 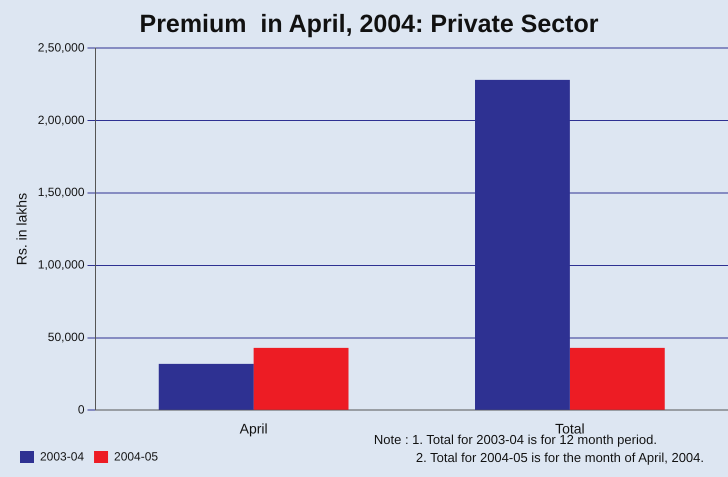 I want to click on x-tick-label: April, so click(x=254, y=428).